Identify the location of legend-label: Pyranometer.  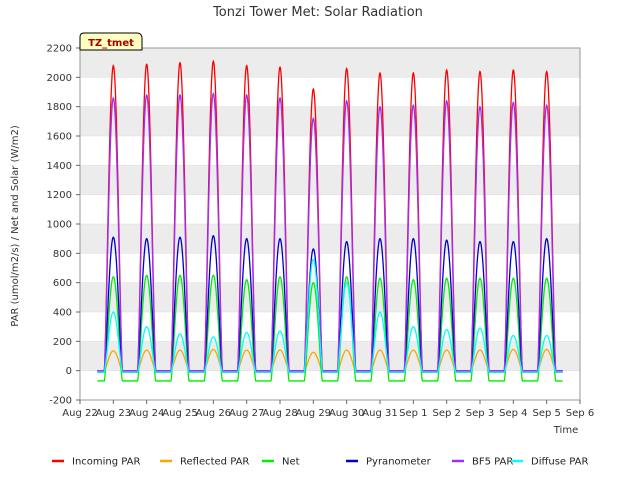
(399, 462).